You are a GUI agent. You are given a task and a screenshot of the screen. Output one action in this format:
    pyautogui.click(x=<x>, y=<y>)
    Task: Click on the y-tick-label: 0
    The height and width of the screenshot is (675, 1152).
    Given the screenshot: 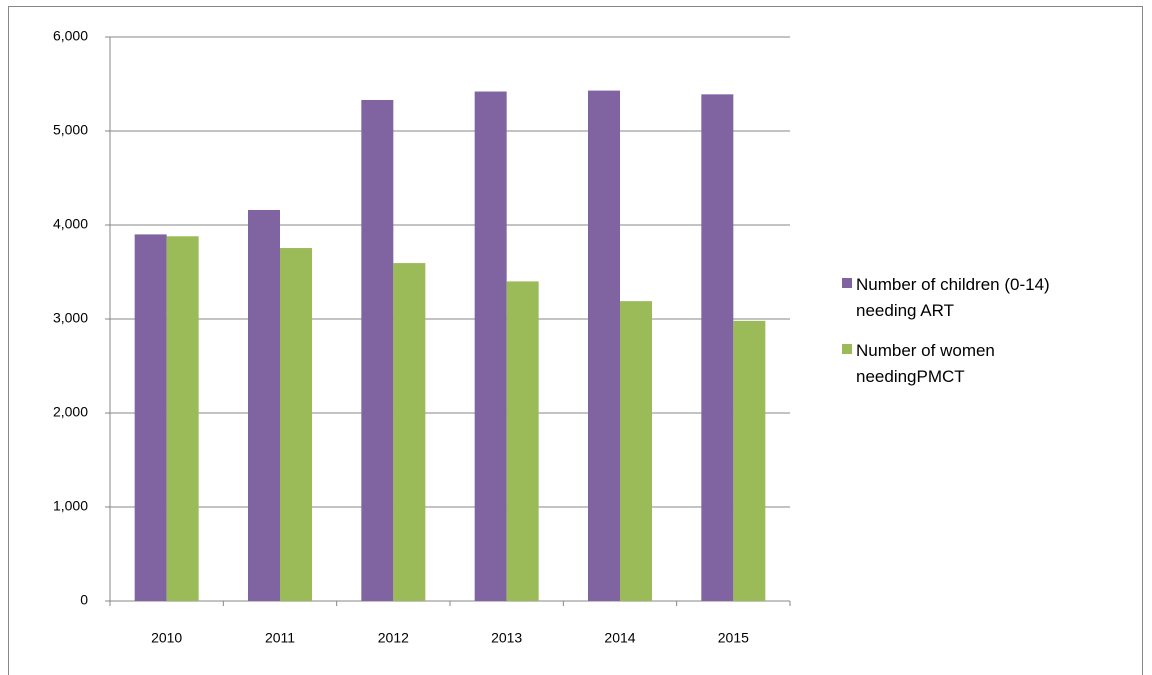 What is the action you would take?
    pyautogui.click(x=84, y=600)
    